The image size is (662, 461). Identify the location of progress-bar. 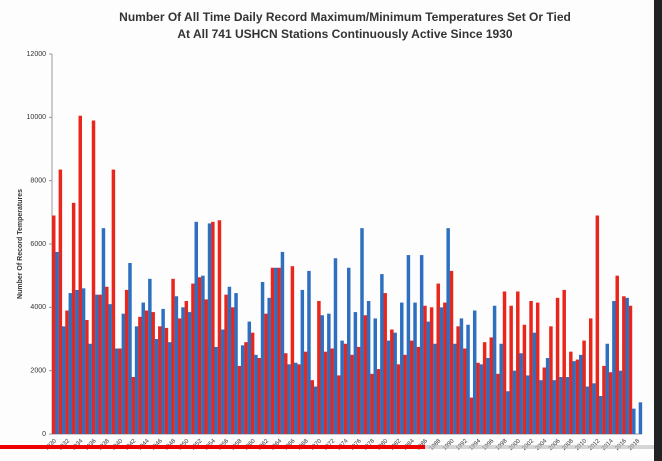
(212, 447).